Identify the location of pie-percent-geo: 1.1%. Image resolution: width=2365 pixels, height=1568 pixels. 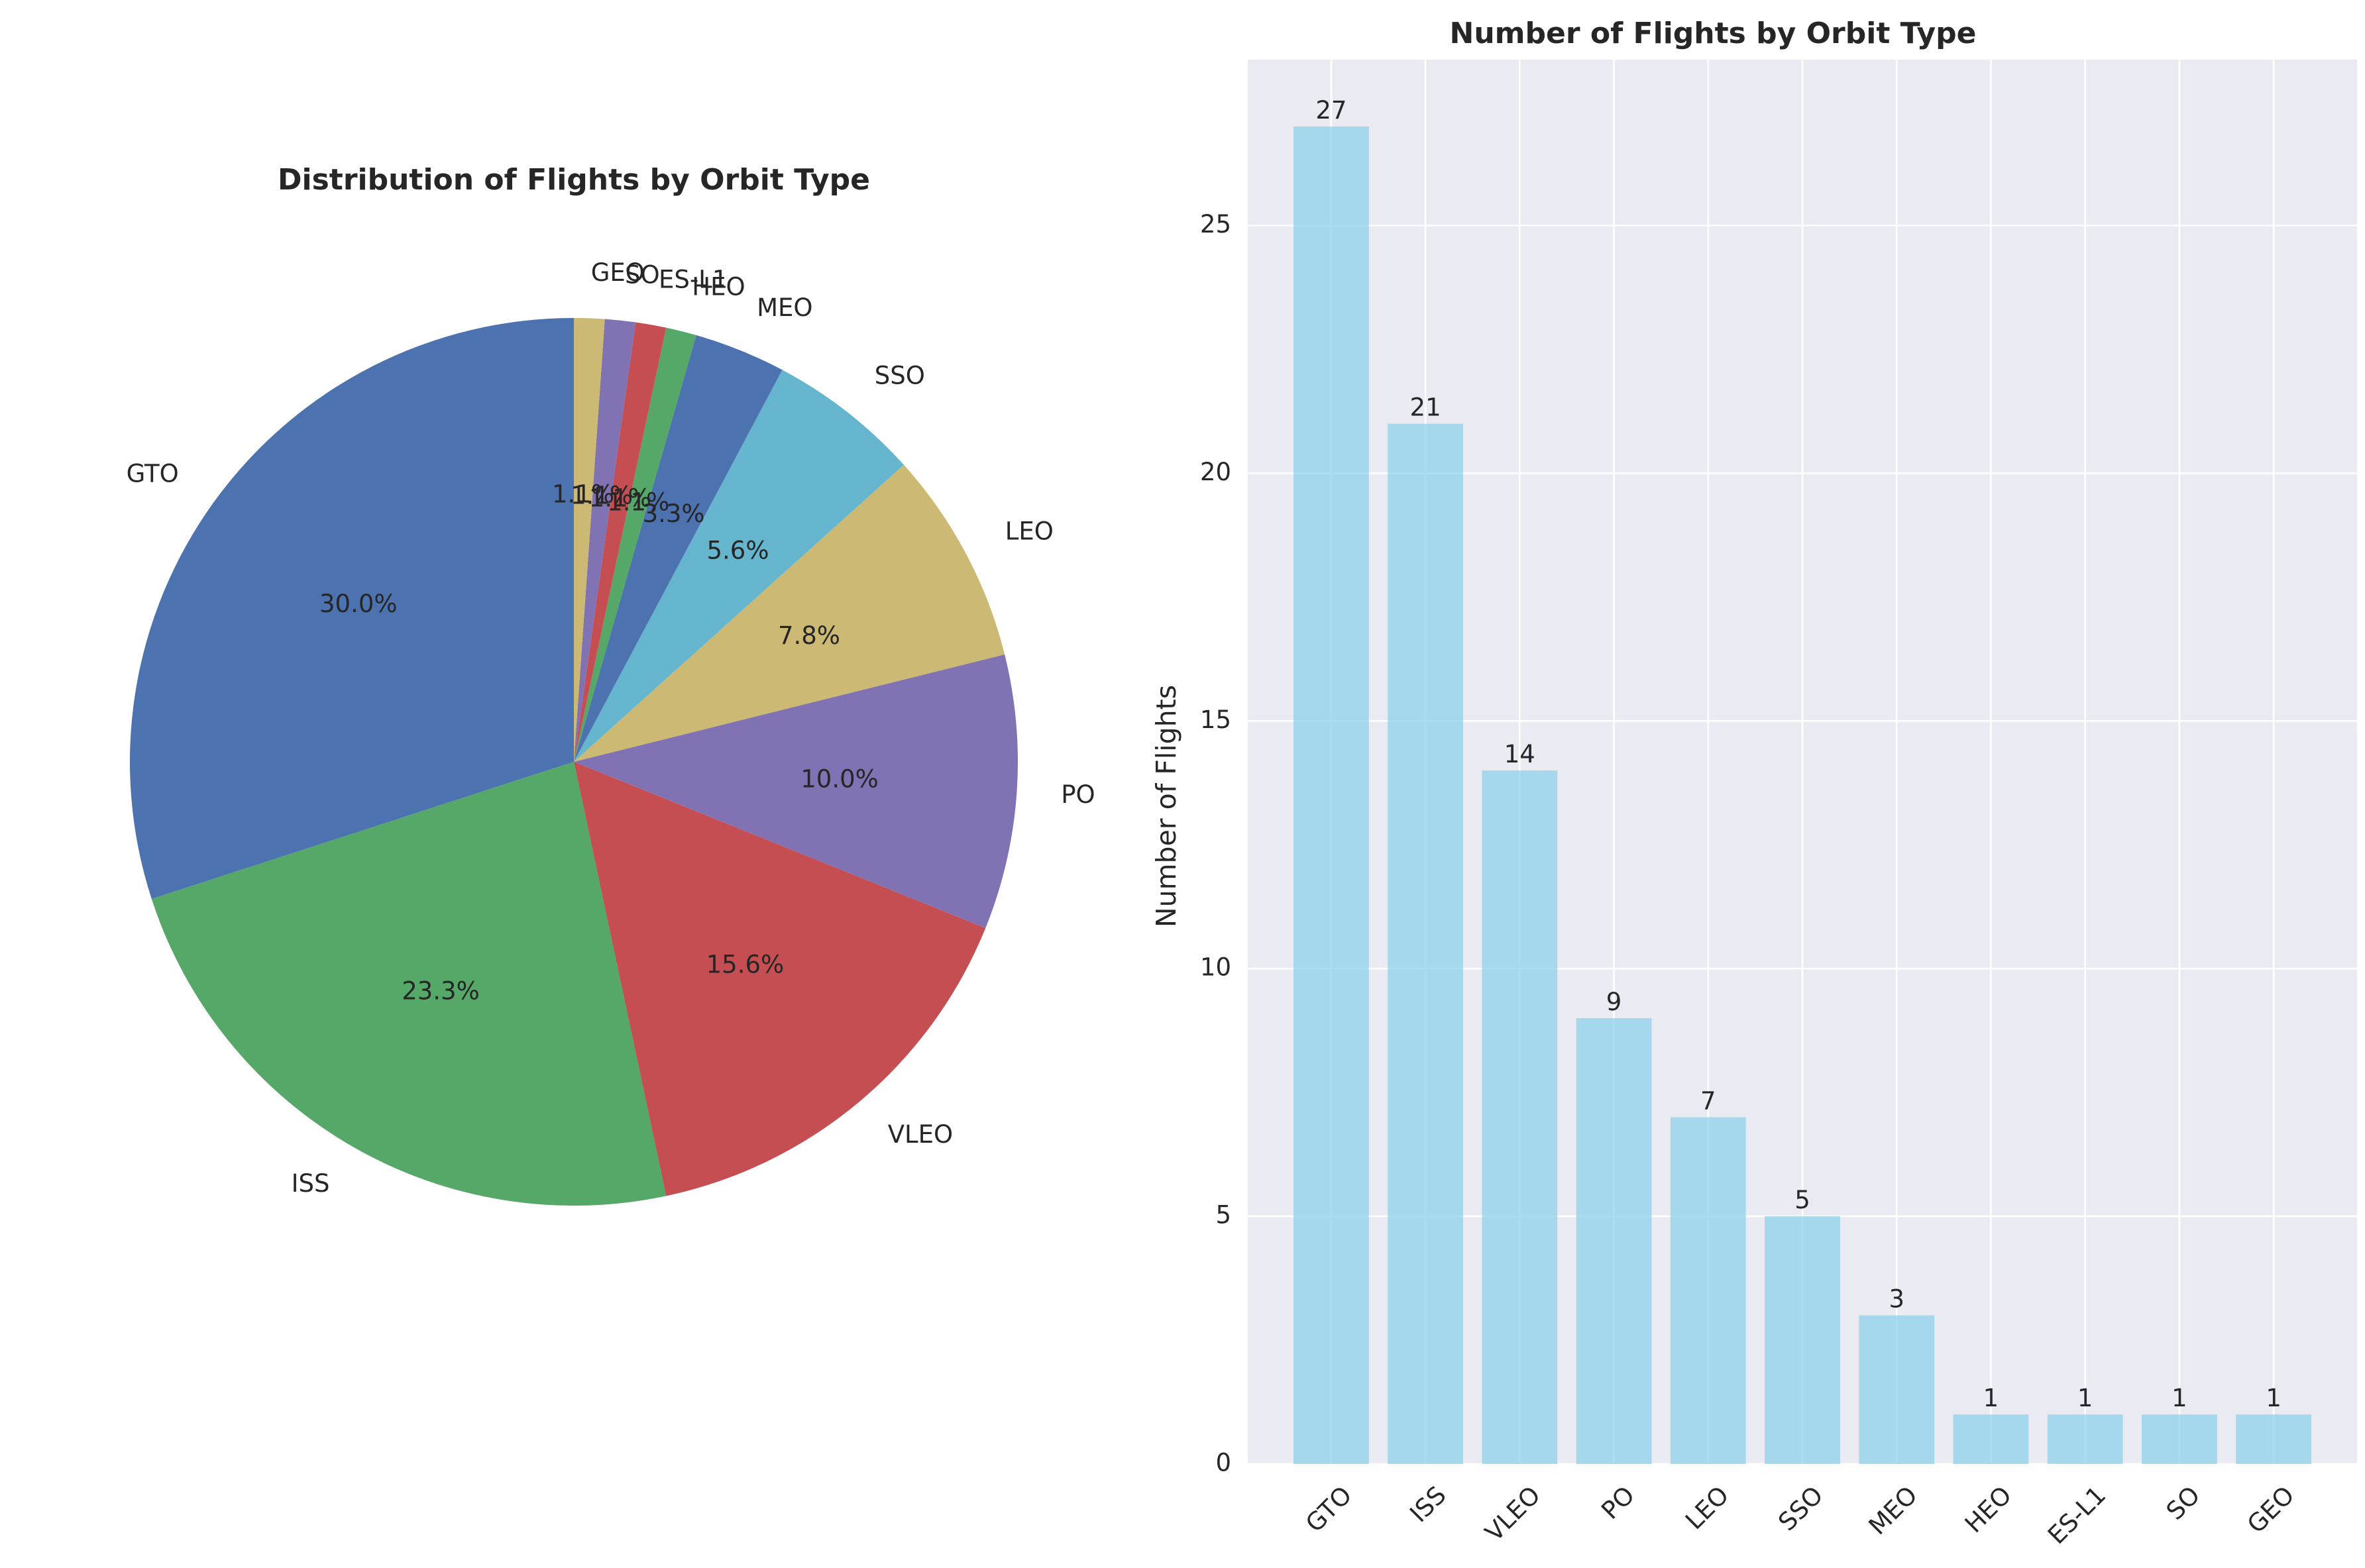
(583, 495).